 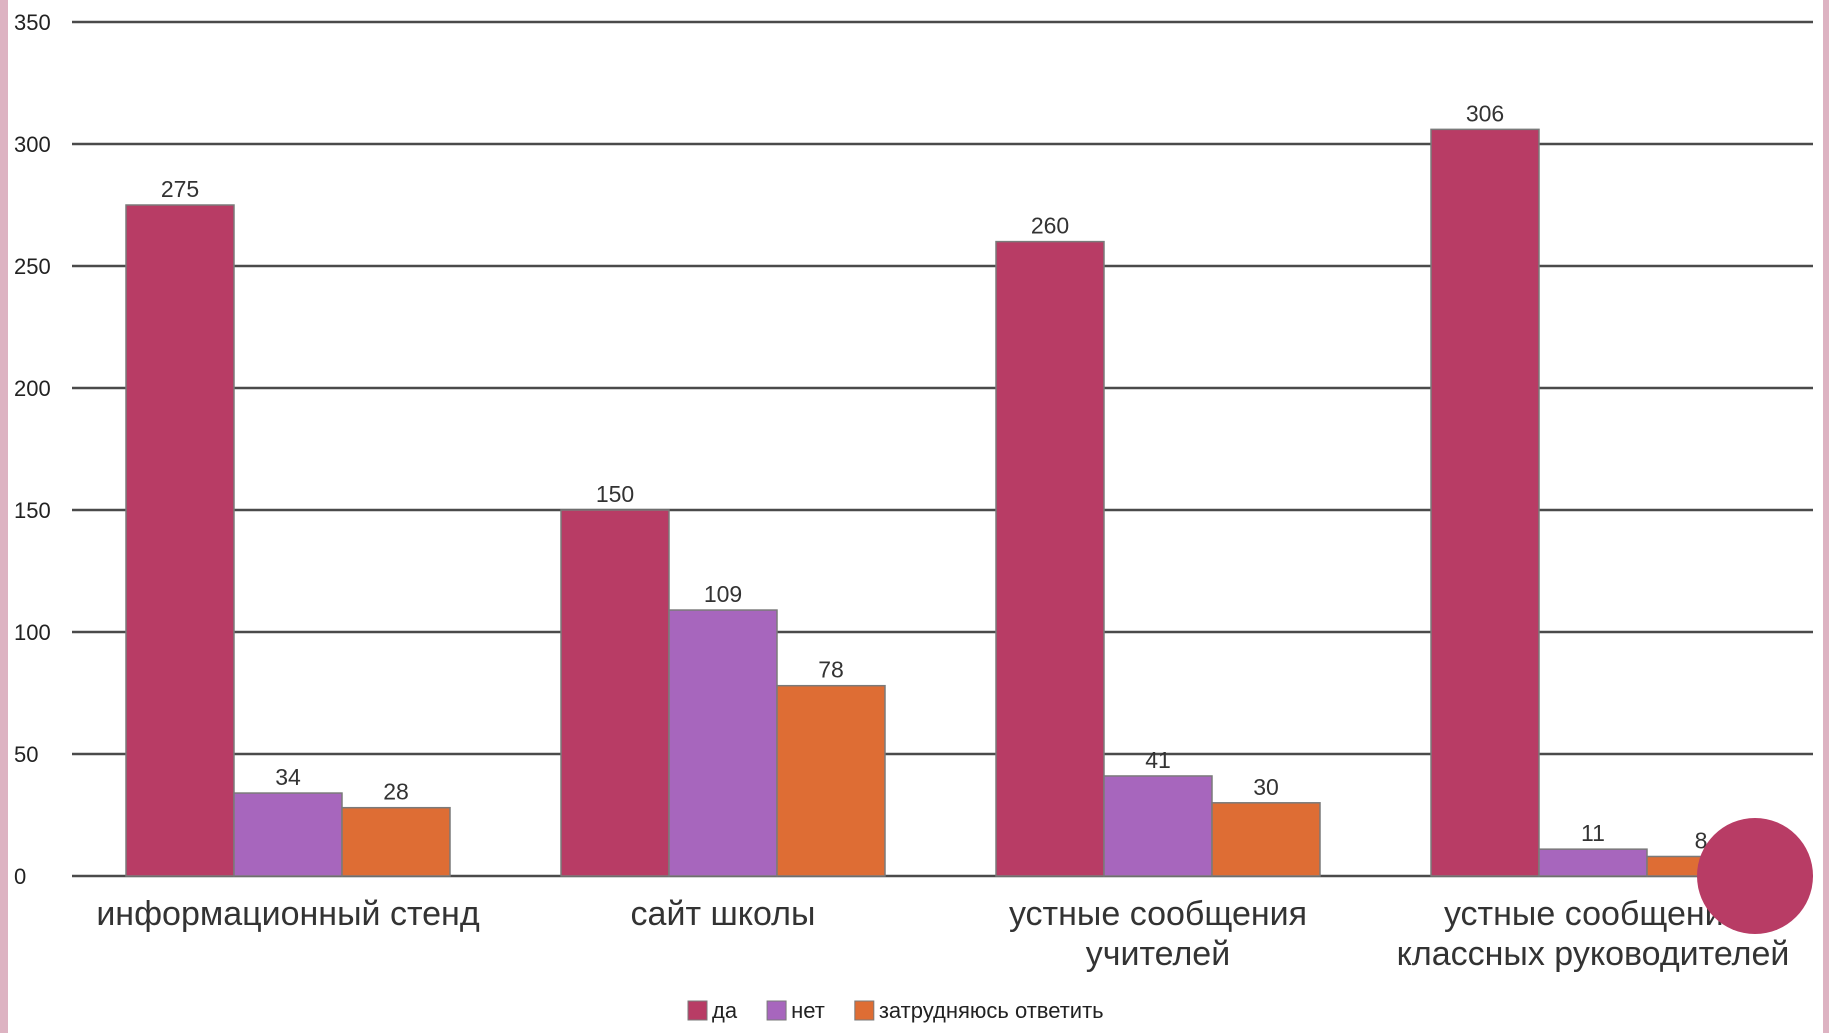 What do you see at coordinates (1485, 113) in the screenshot?
I see `data-label: 306` at bounding box center [1485, 113].